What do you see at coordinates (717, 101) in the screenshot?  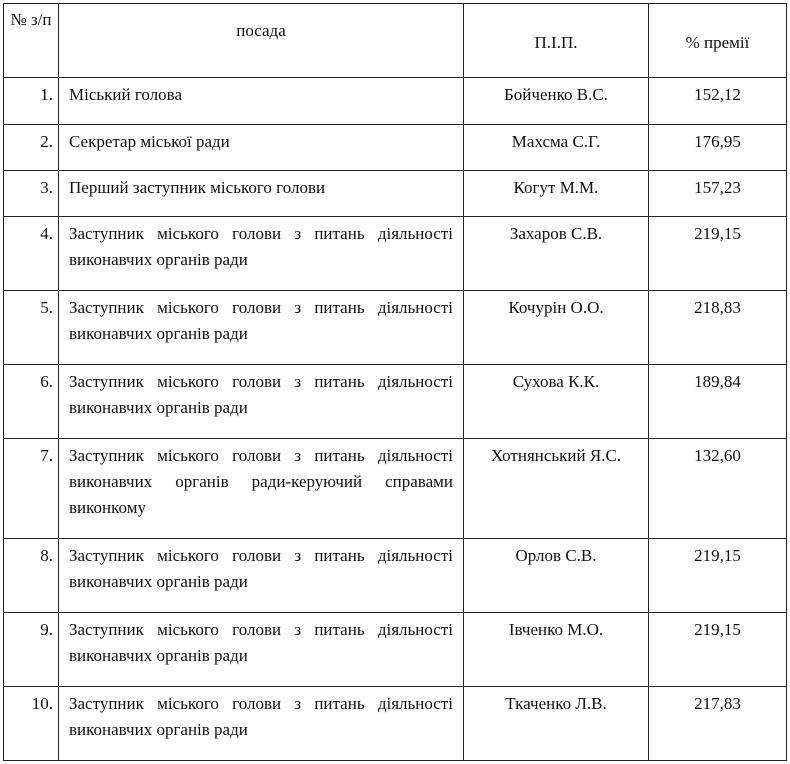 I see `row-bonus: 152,12` at bounding box center [717, 101].